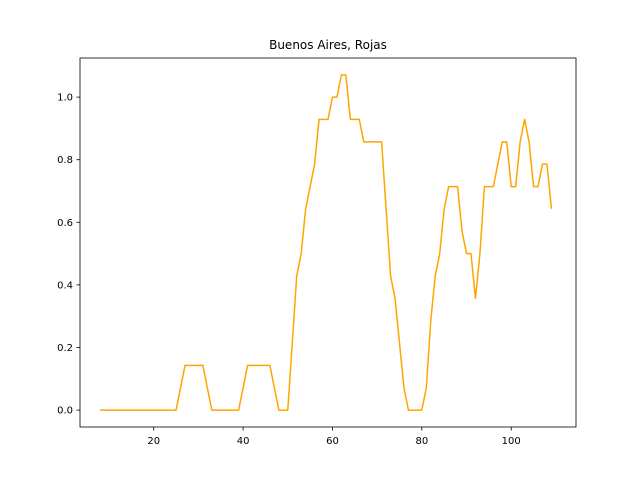 The height and width of the screenshot is (480, 640). What do you see at coordinates (65, 411) in the screenshot?
I see `y-tick-label: 0.0` at bounding box center [65, 411].